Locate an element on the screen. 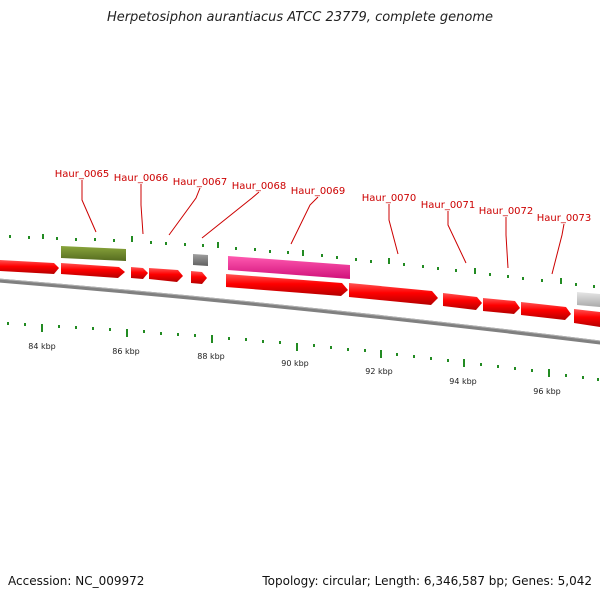  scale-label: 86 kbp is located at coordinates (126, 351).